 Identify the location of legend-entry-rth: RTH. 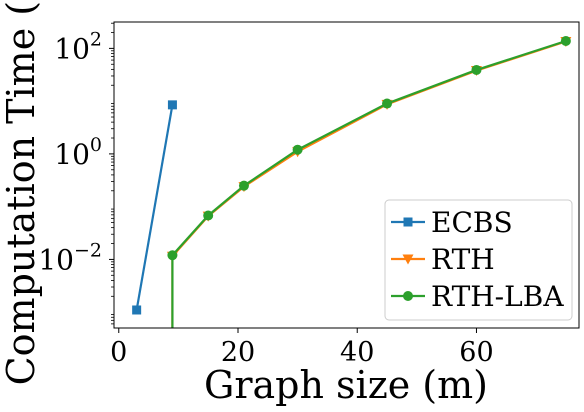
(443, 259).